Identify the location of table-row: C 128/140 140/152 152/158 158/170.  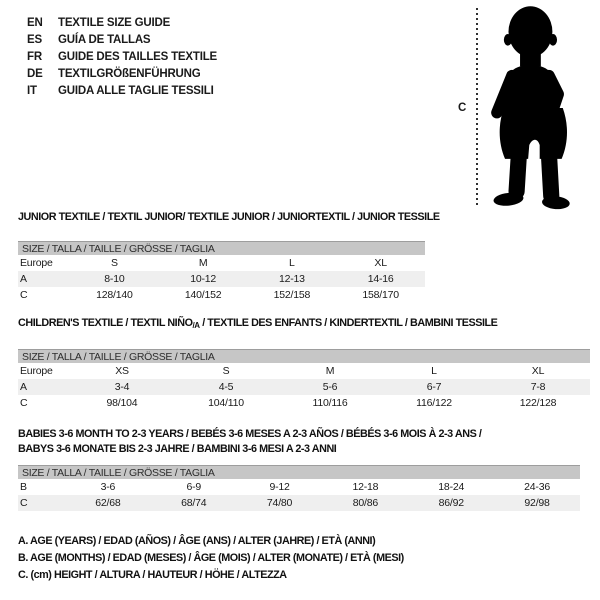
(221, 295).